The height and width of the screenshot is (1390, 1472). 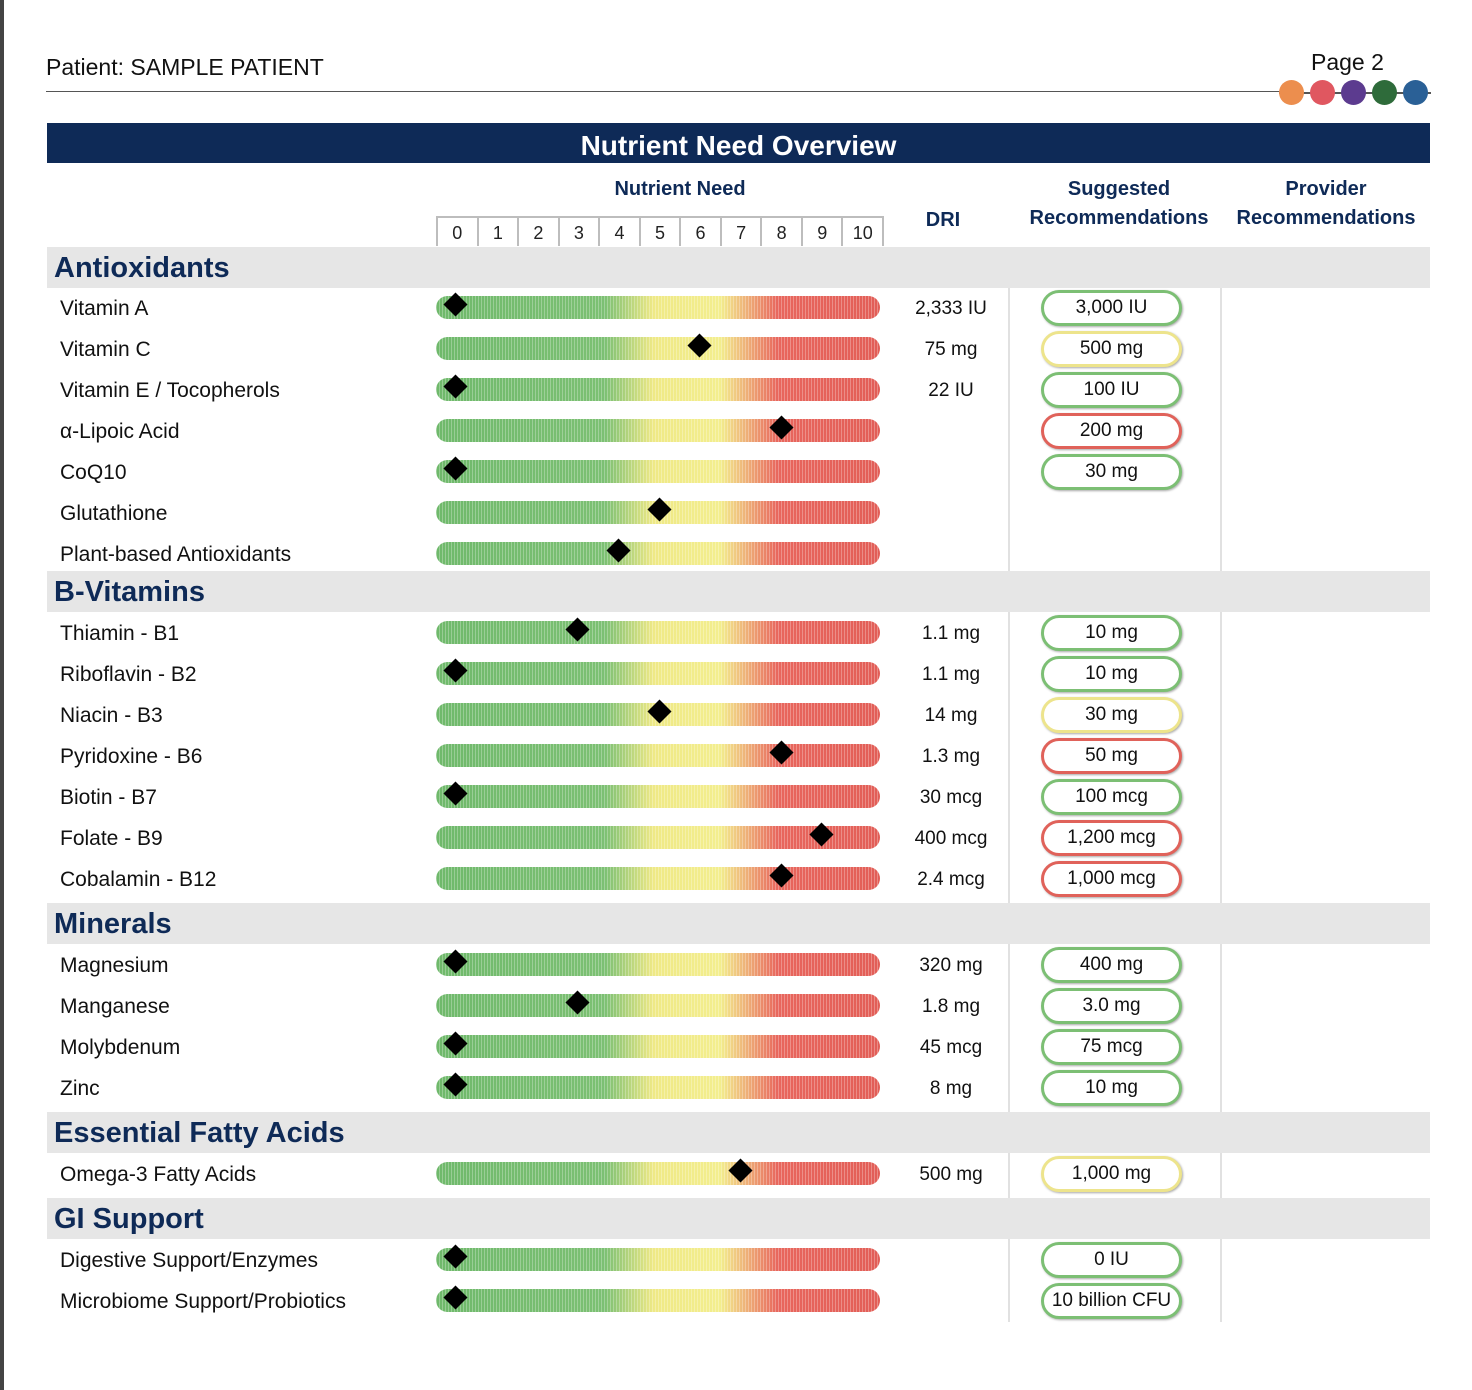 What do you see at coordinates (1009, 805) in the screenshot?
I see `column-divider` at bounding box center [1009, 805].